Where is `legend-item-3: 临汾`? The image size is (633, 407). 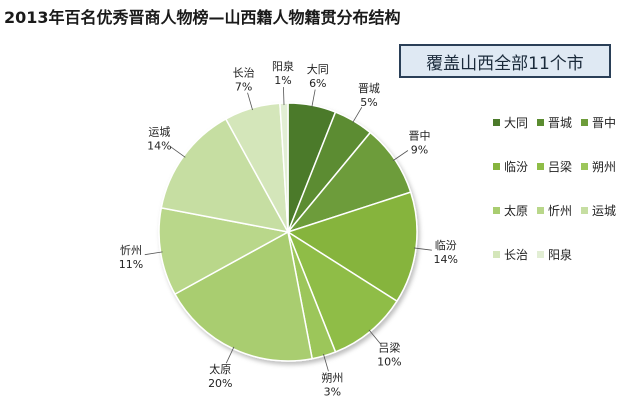
legend-item-3: 临汾 is located at coordinates (510, 166).